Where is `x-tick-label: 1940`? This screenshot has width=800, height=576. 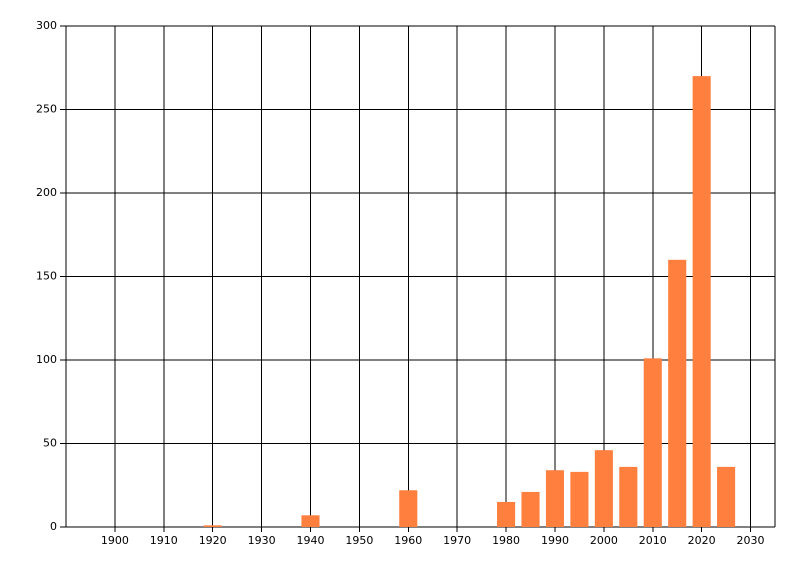 x-tick-label: 1940 is located at coordinates (310, 540).